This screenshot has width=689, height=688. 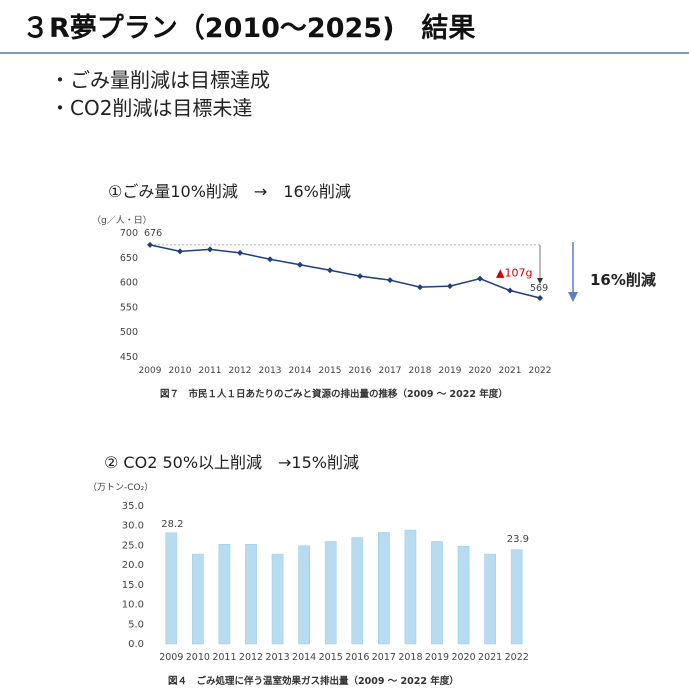 I want to click on bullet-co2-target-missed: ・CO2削減は目標未達, so click(x=151, y=108).